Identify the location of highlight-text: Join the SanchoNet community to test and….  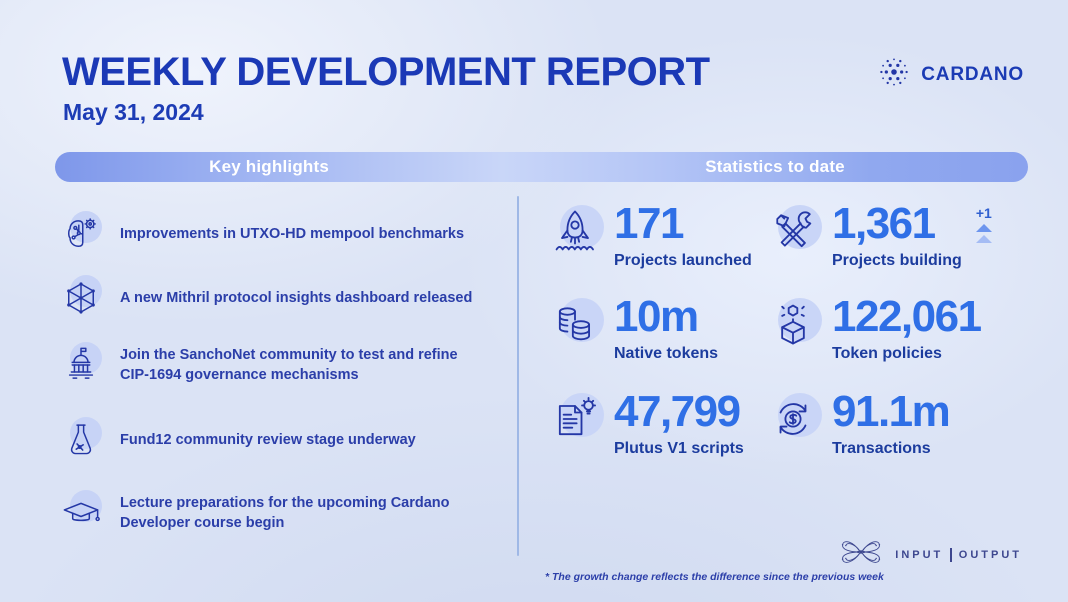
(289, 365).